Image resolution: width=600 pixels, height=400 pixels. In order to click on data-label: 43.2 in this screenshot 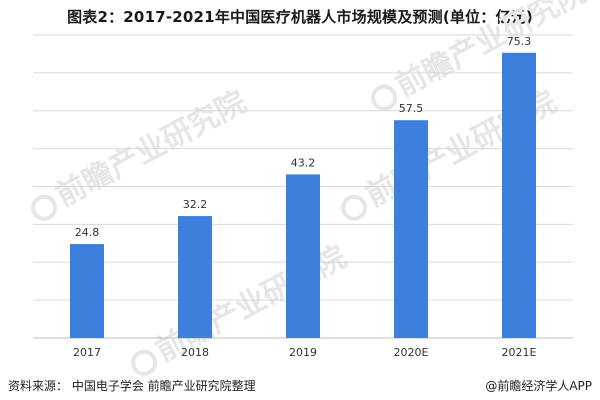, I will do `click(303, 162)`.